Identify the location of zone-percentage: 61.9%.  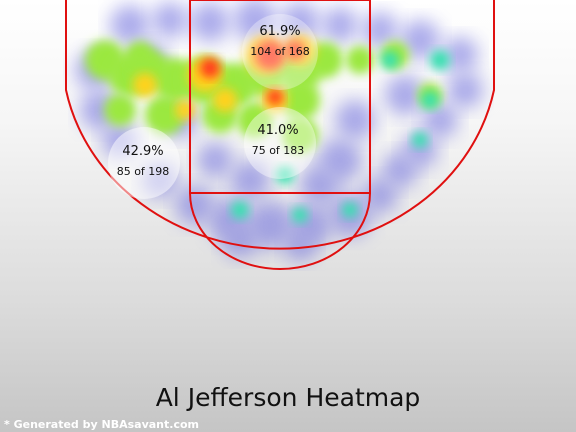
(280, 31).